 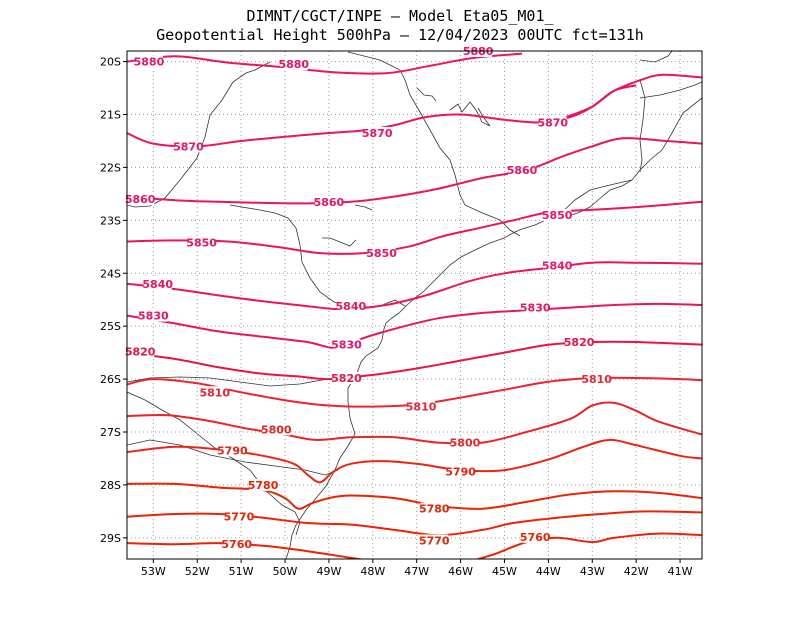 What do you see at coordinates (416, 571) in the screenshot?
I see `tick-label-lon: 47W` at bounding box center [416, 571].